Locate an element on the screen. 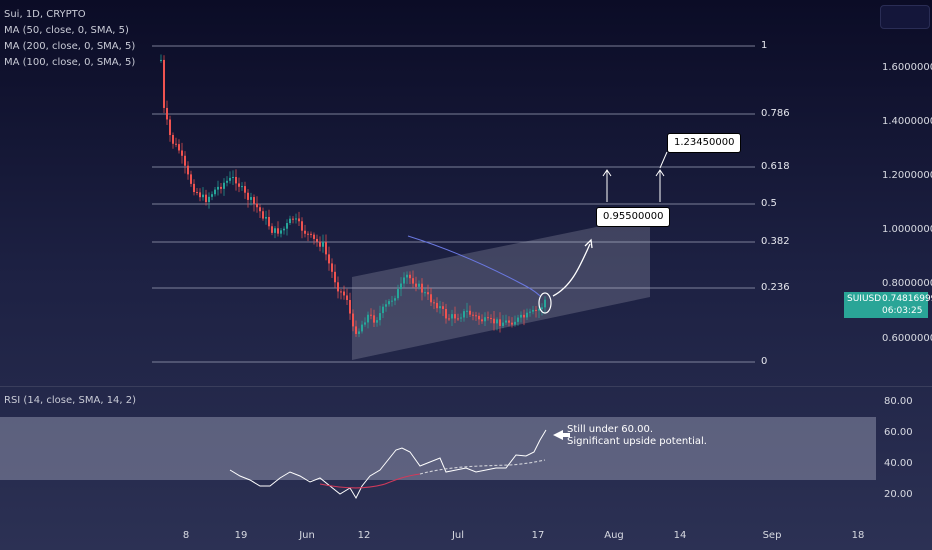 Image resolution: width=932 pixels, height=550 pixels. rsi-ma-line is located at coordinates (482, 467).